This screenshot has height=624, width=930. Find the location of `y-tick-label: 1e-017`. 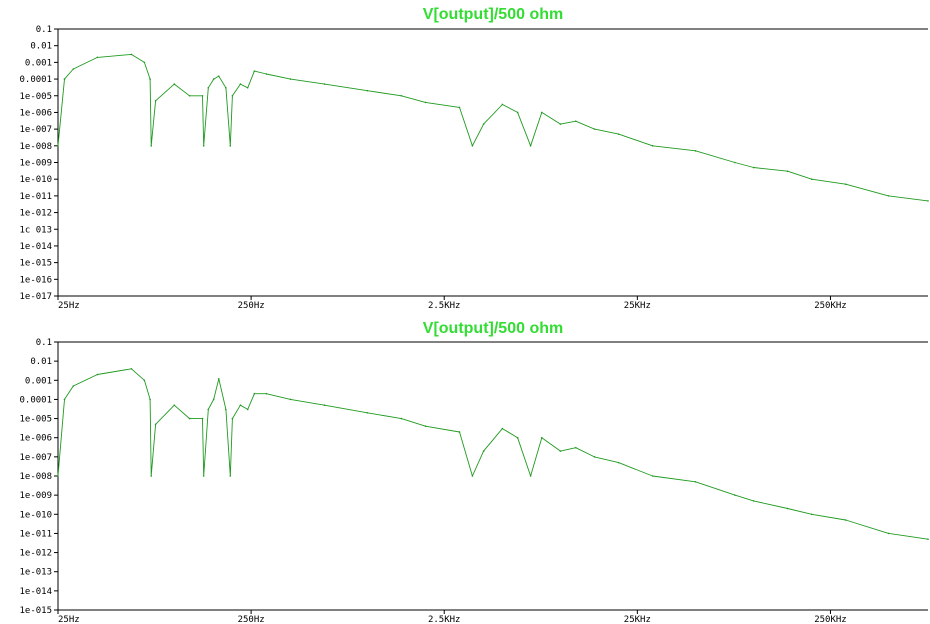

y-tick-label: 1e-017 is located at coordinates (35, 297).